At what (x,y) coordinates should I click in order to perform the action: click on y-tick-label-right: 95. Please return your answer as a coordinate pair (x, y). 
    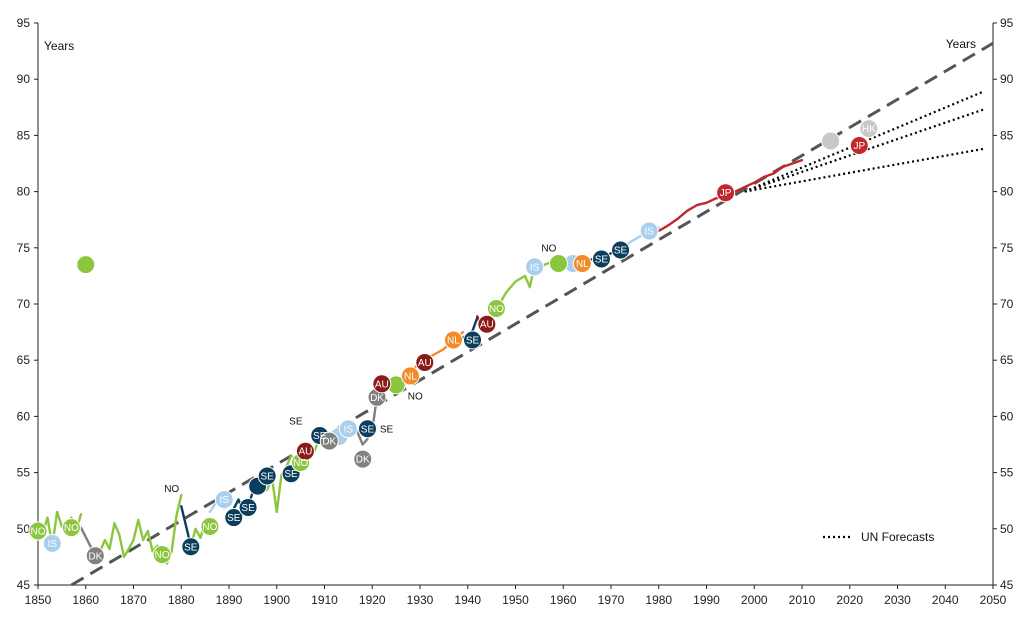
    Looking at the image, I should click on (1007, 23).